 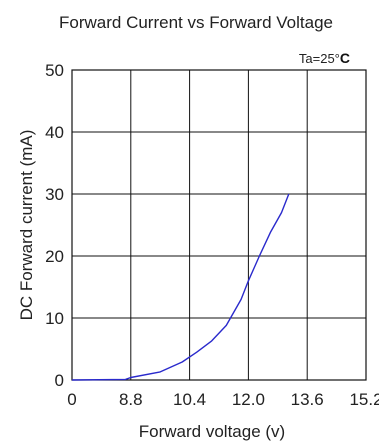 I want to click on x-tick-label: 13.6, so click(x=307, y=399).